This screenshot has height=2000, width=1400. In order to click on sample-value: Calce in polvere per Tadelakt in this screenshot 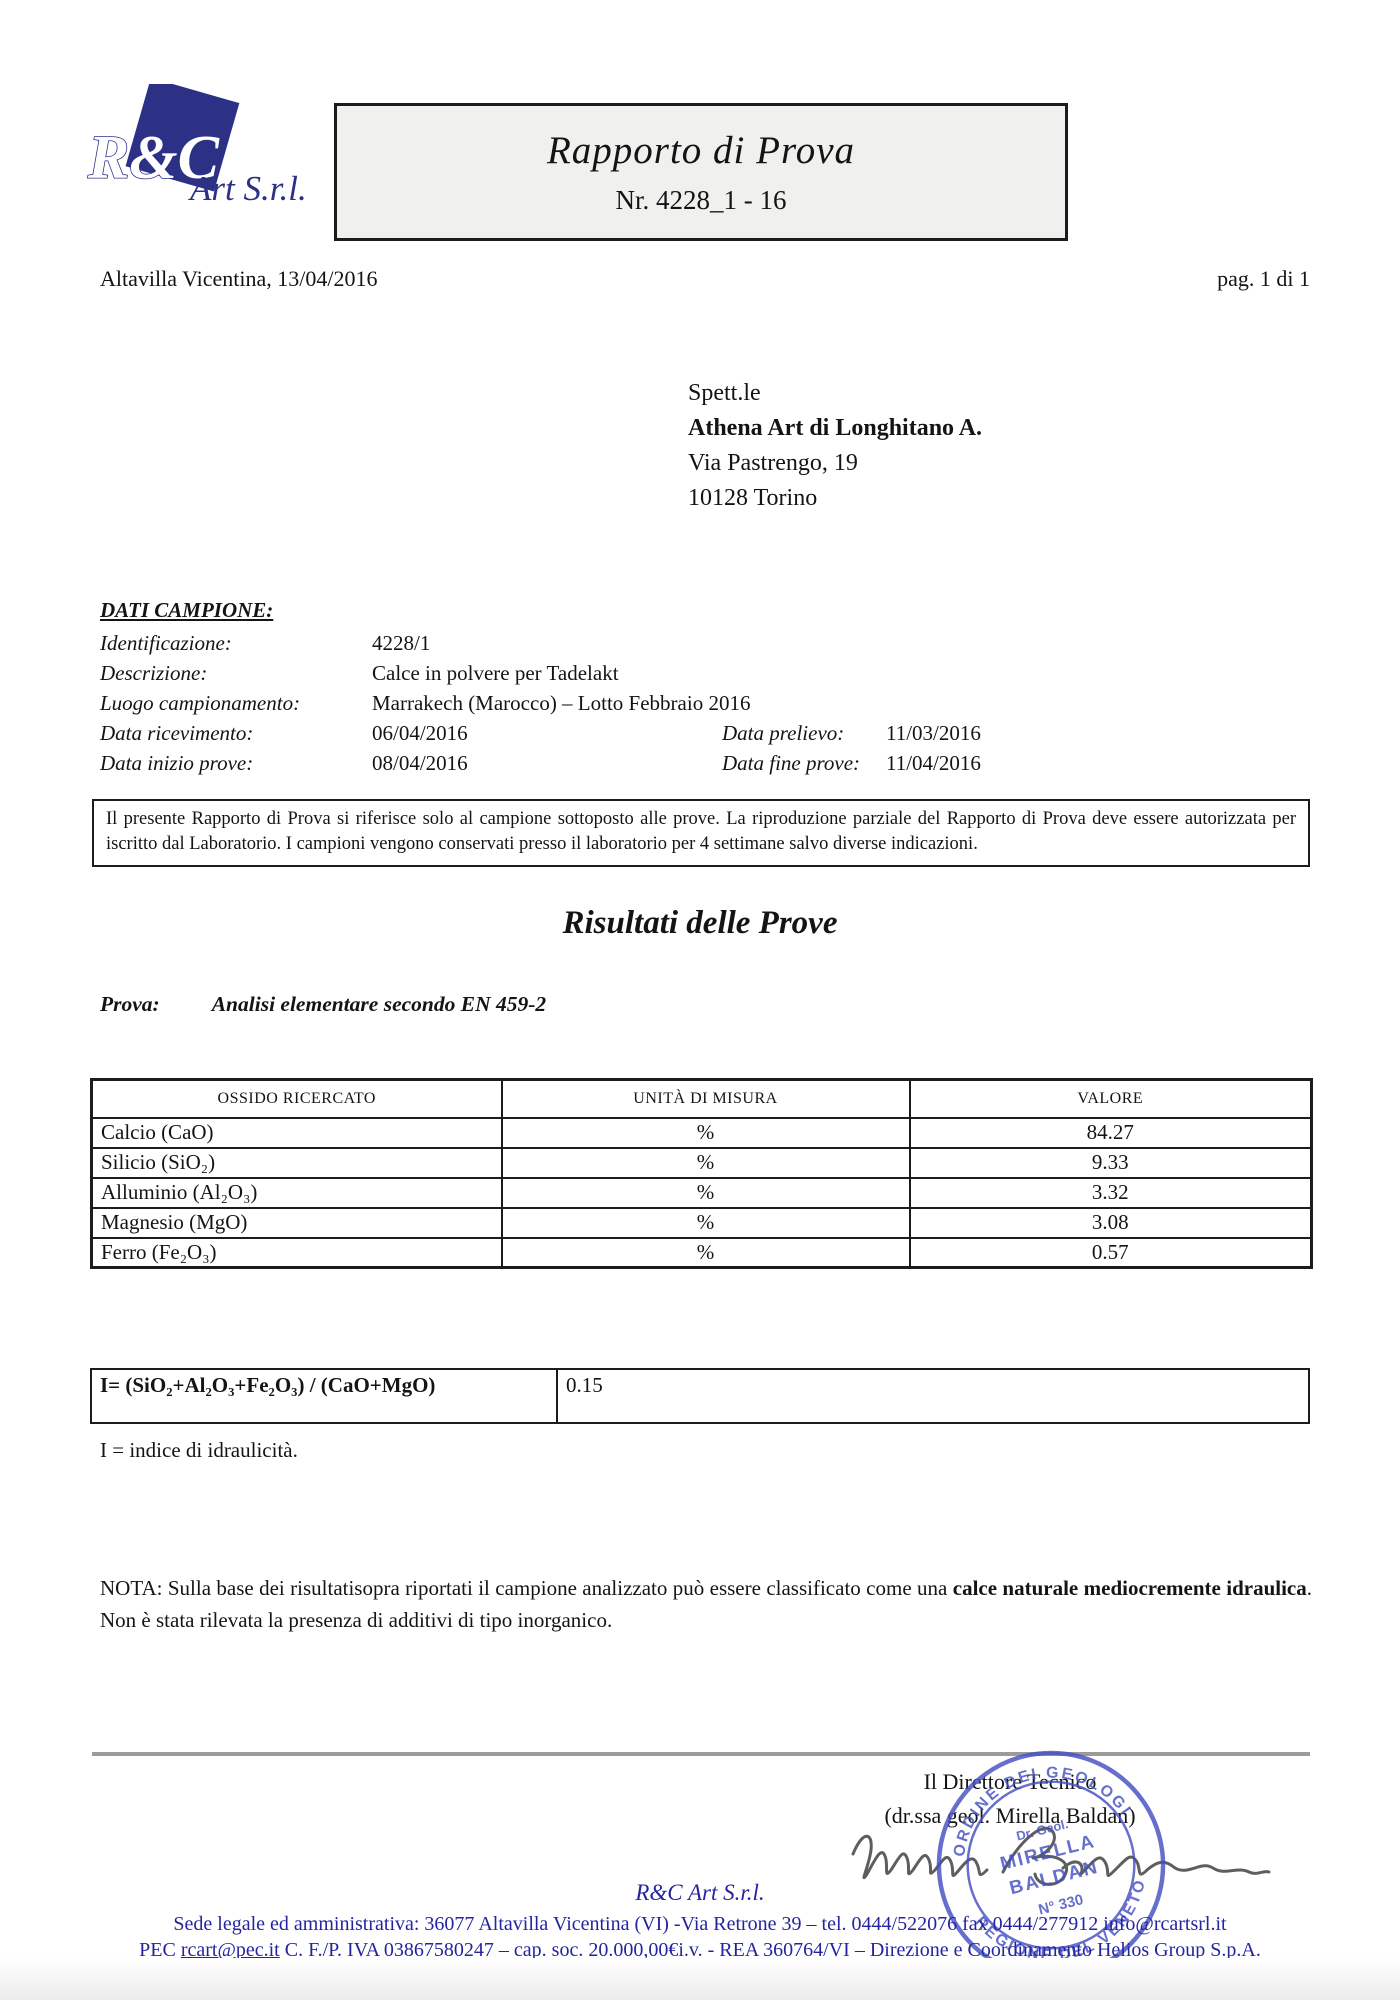, I will do `click(495, 673)`.